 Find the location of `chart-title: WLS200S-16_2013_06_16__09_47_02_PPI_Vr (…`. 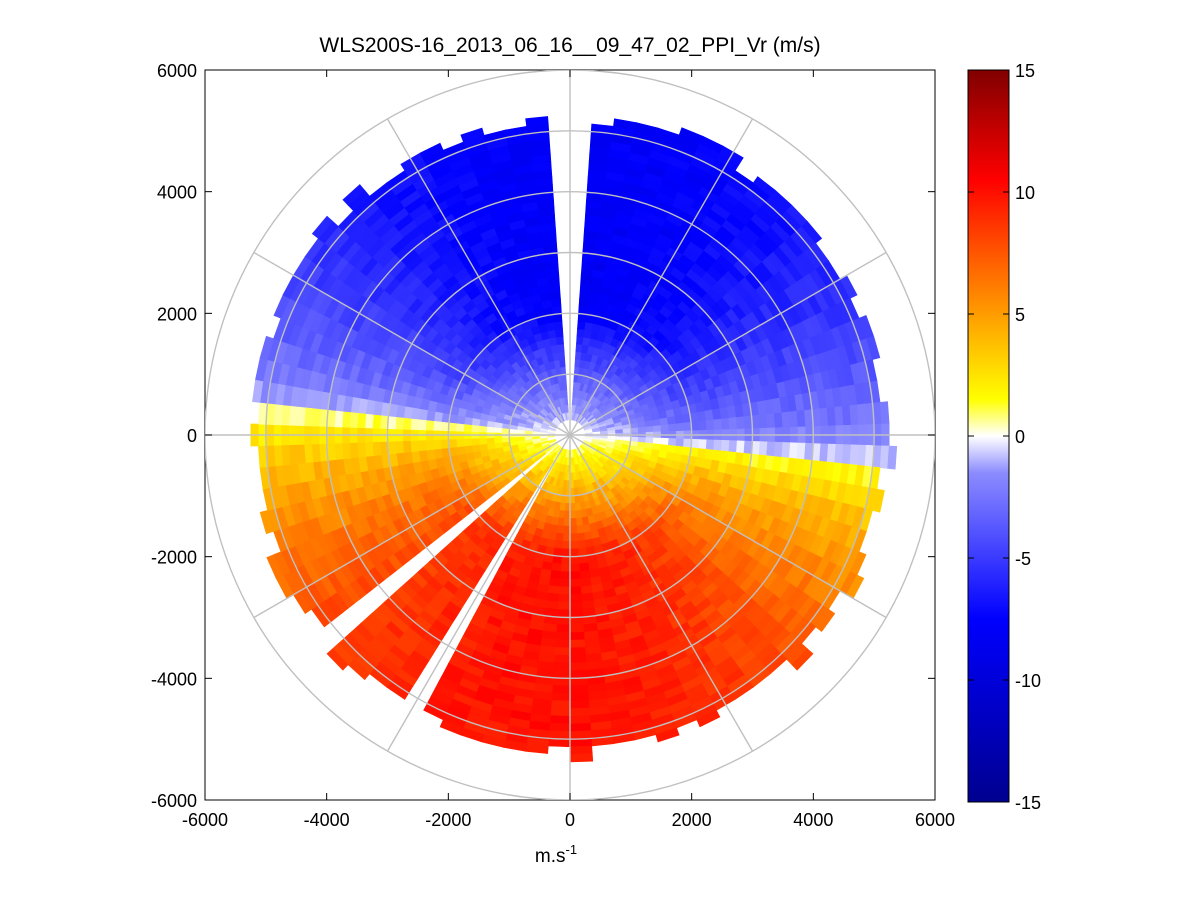

chart-title: WLS200S-16_2013_06_16__09_47_02_PPI_Vr (… is located at coordinates (569, 45).